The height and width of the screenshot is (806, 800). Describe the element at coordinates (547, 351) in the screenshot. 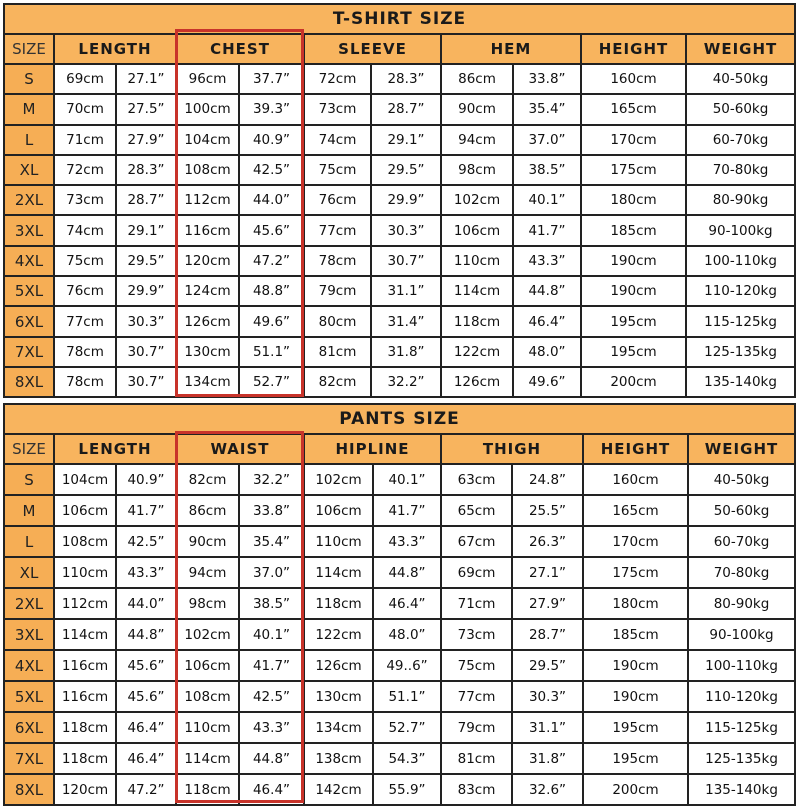

I see `table-cell: 48.0”` at that location.